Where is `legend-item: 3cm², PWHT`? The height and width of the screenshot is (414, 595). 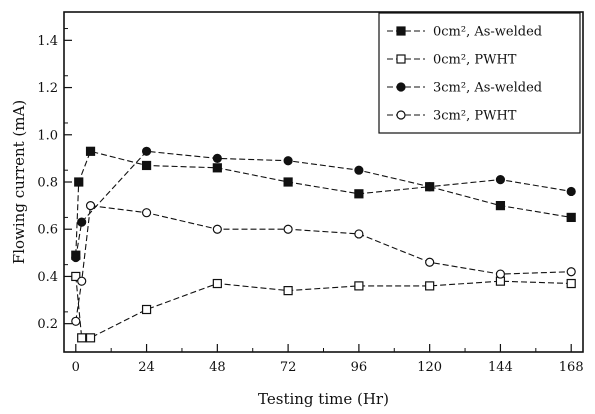
legend-item: 3cm², PWHT is located at coordinates (452, 116).